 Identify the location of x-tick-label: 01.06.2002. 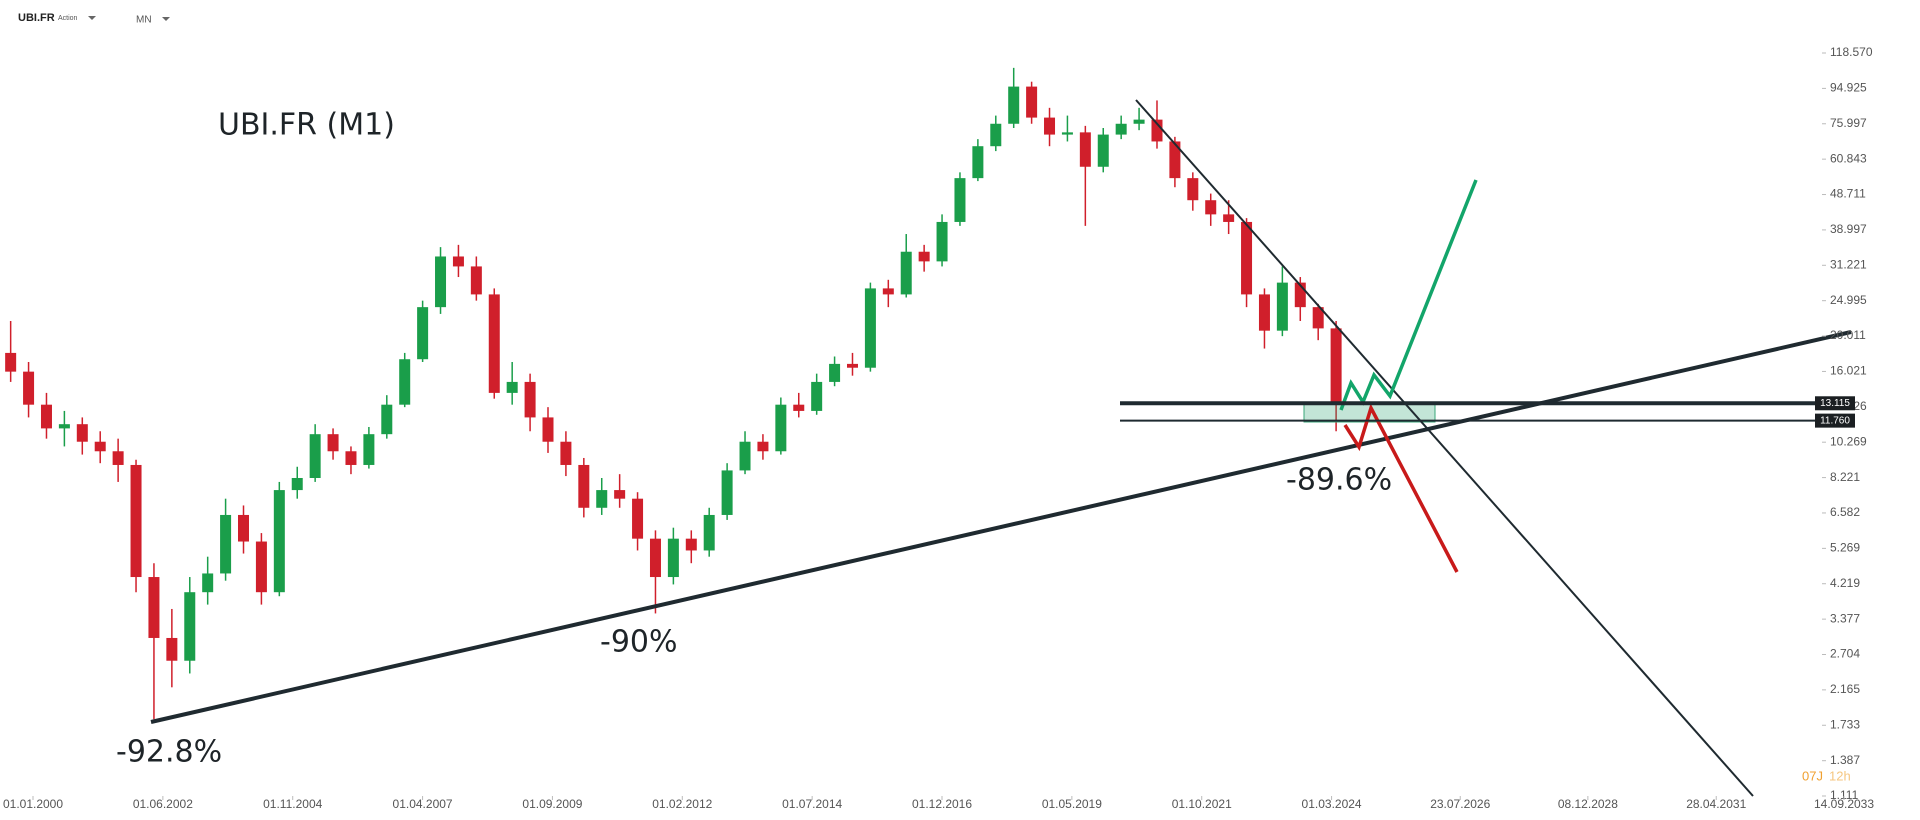
(163, 804).